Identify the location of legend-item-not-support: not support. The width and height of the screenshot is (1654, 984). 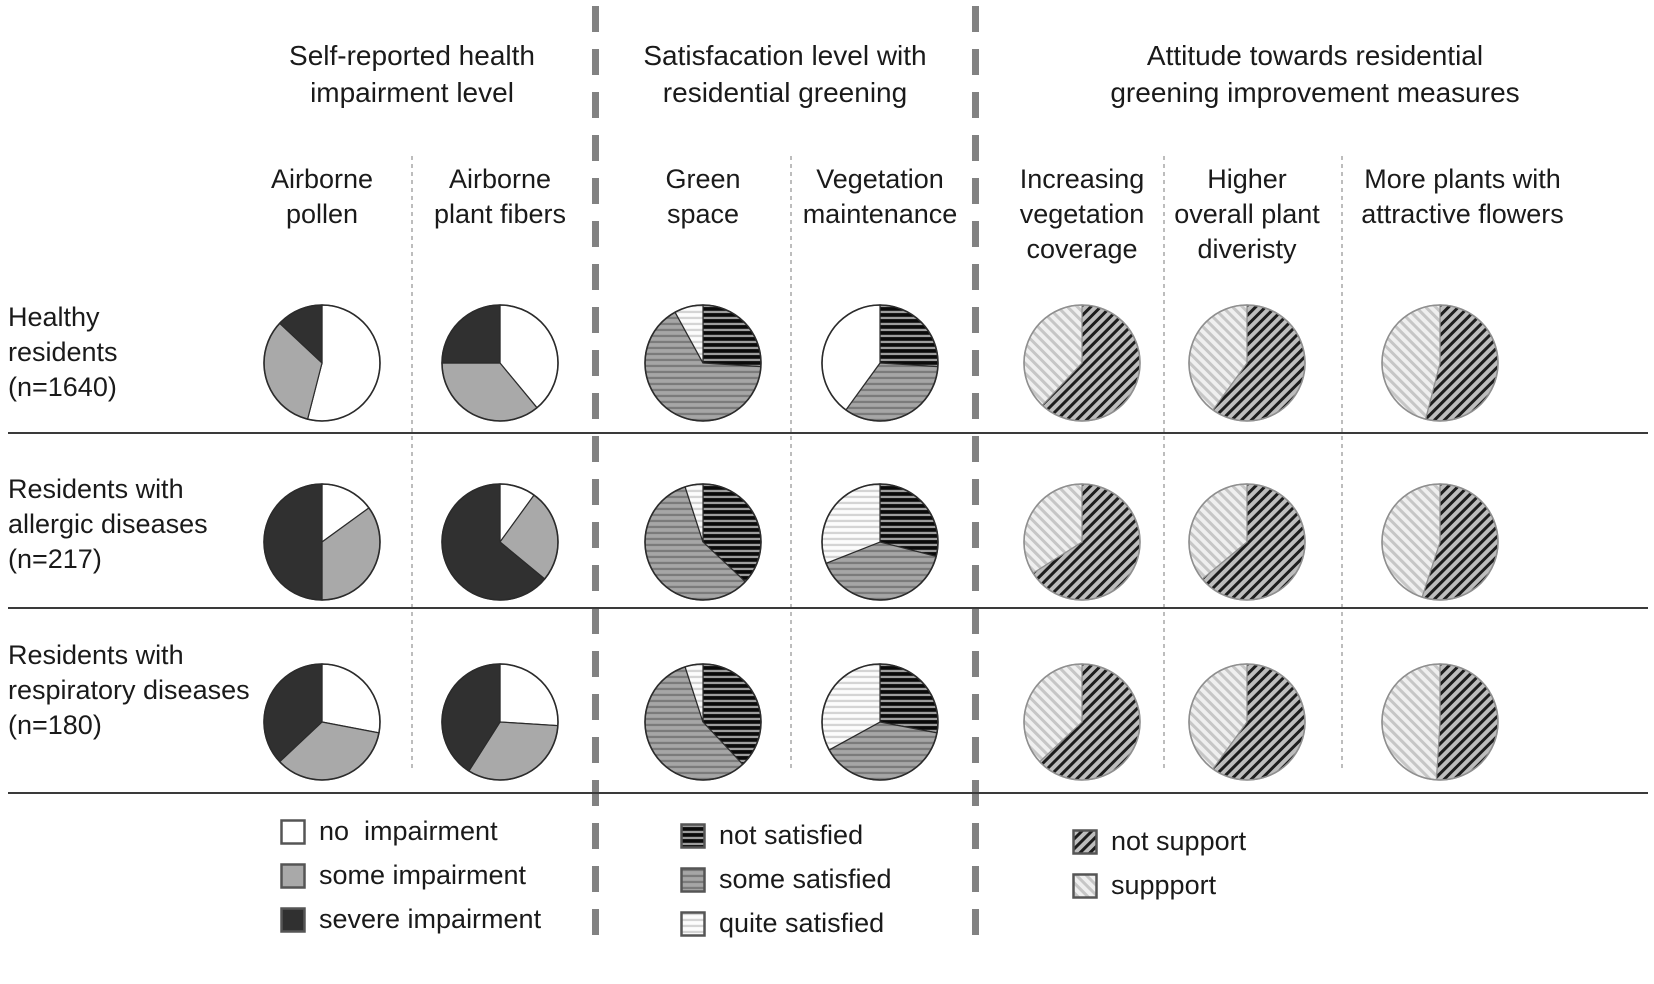
(1159, 841).